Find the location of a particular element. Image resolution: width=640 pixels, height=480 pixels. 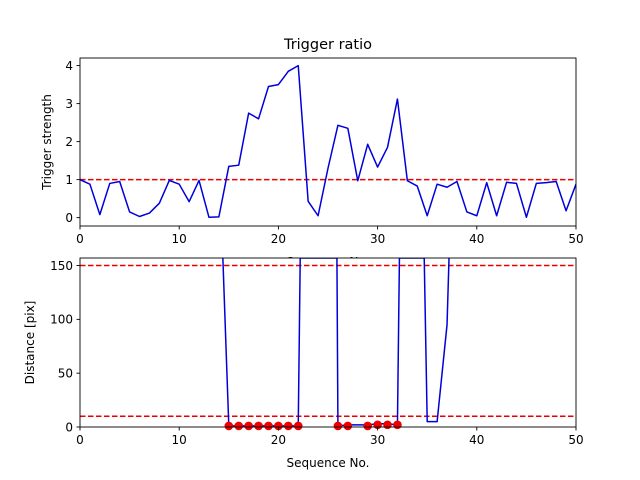

trigger-y-tick-label: 4 is located at coordinates (69, 66).